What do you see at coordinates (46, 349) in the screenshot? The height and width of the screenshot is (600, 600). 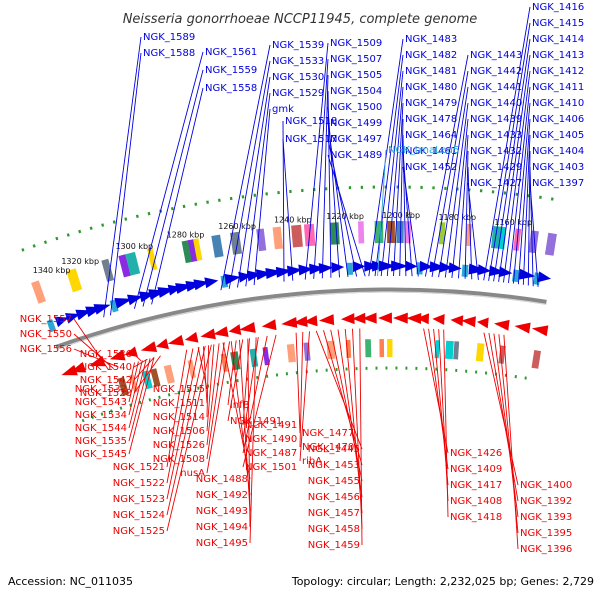 I see `reverse-gene-label: NGK_1556` at bounding box center [46, 349].